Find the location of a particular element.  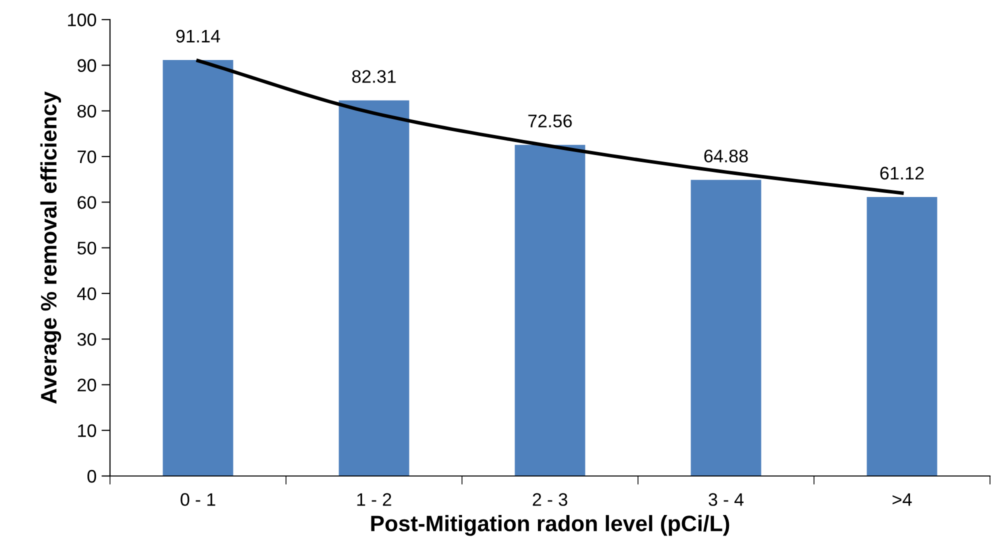

data-label: 82.31 is located at coordinates (374, 76).